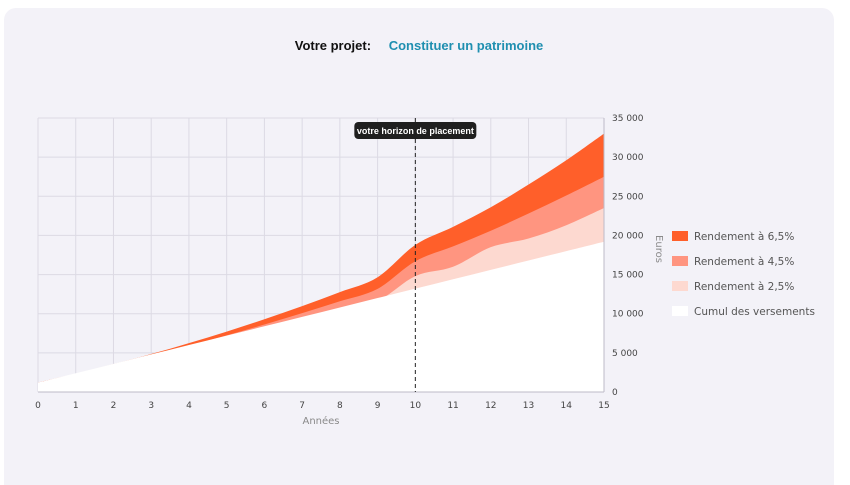 The width and height of the screenshot is (850, 485). What do you see at coordinates (658, 249) in the screenshot?
I see `y-axis-title: Euros` at bounding box center [658, 249].